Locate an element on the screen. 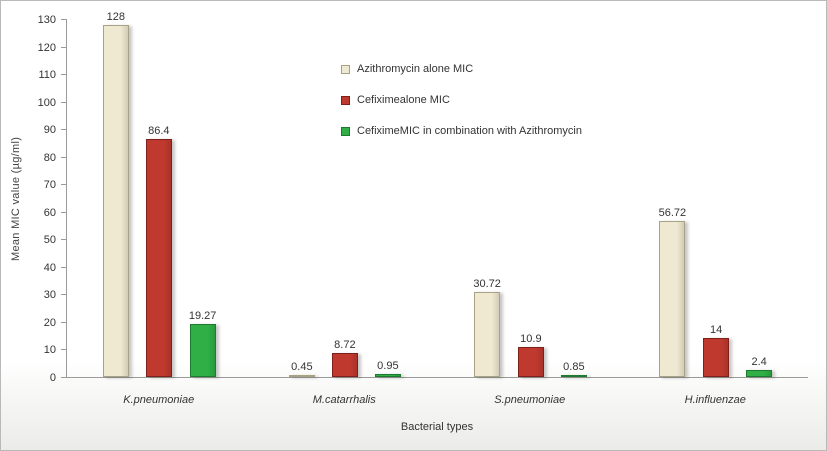 The width and height of the screenshot is (827, 451). bar-wrap: 14 is located at coordinates (716, 198).